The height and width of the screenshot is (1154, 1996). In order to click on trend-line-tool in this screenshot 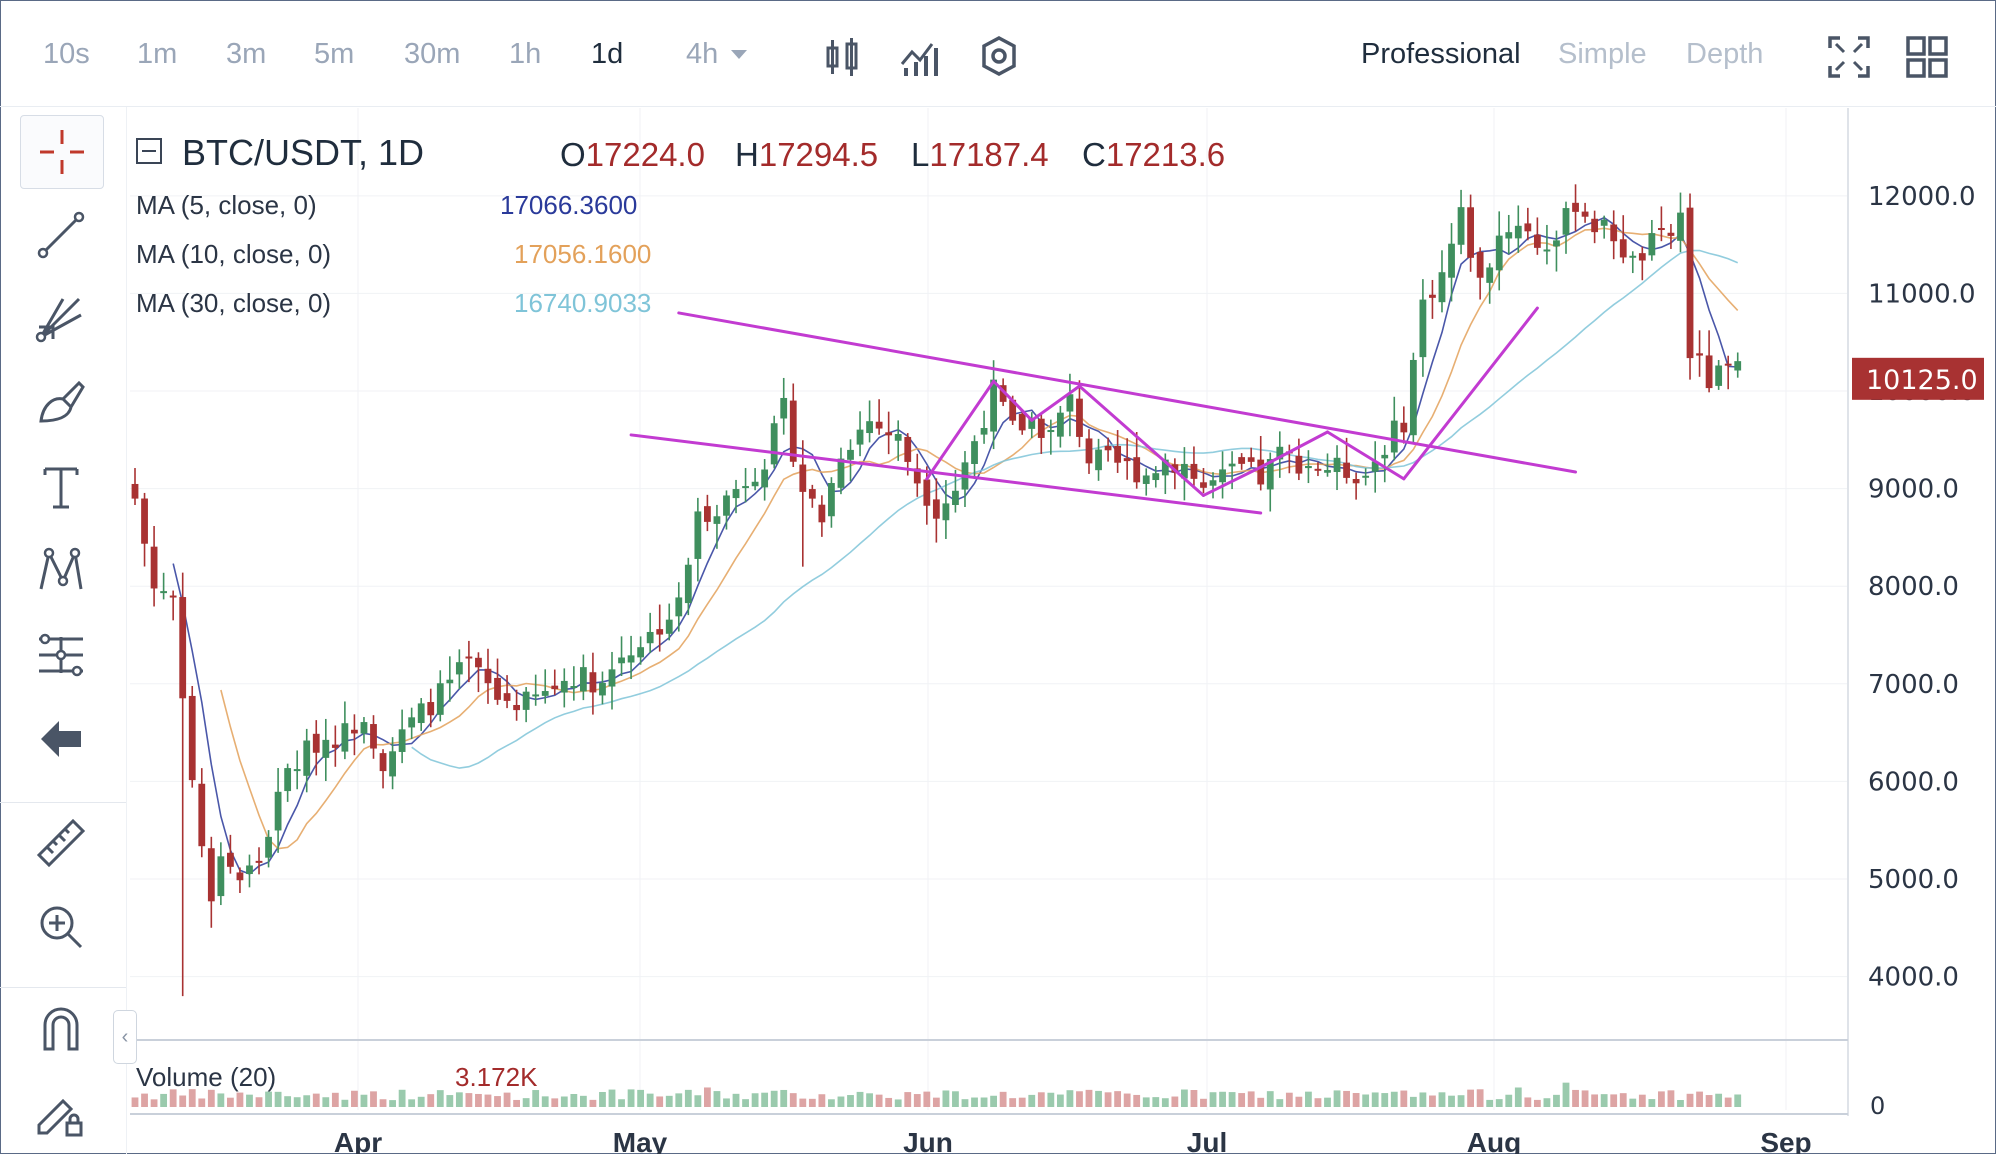, I will do `click(61, 235)`.